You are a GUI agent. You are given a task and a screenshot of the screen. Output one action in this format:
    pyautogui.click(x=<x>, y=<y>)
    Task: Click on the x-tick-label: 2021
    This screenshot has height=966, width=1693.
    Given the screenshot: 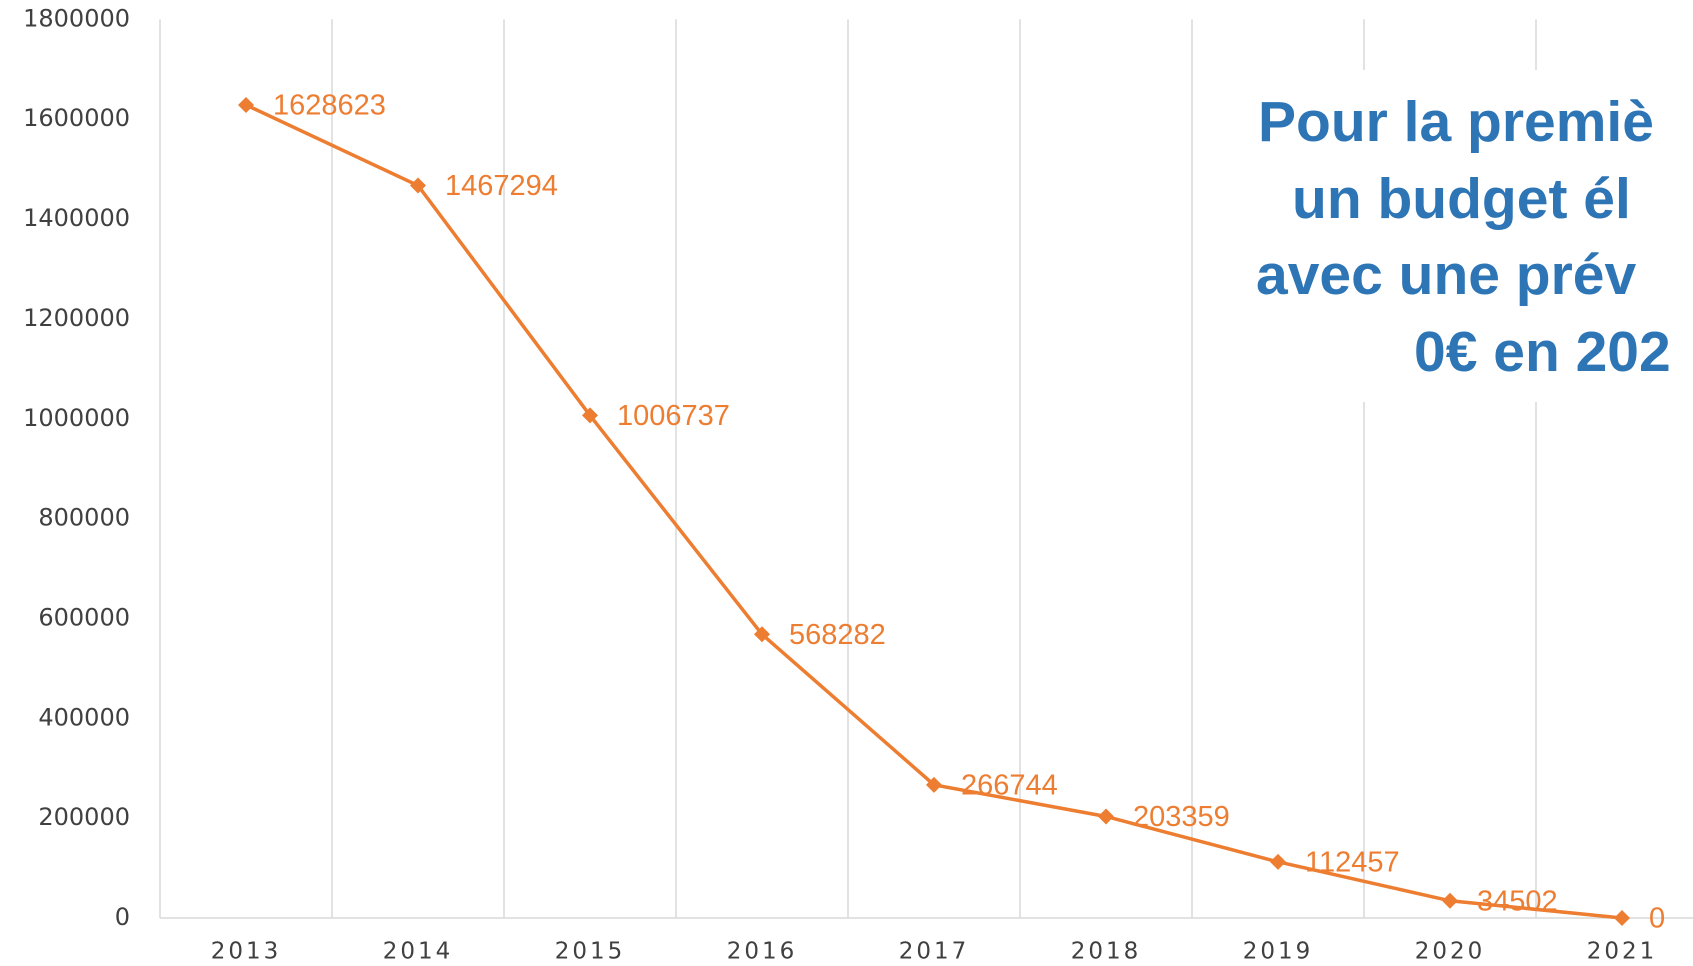 What is the action you would take?
    pyautogui.click(x=1622, y=952)
    